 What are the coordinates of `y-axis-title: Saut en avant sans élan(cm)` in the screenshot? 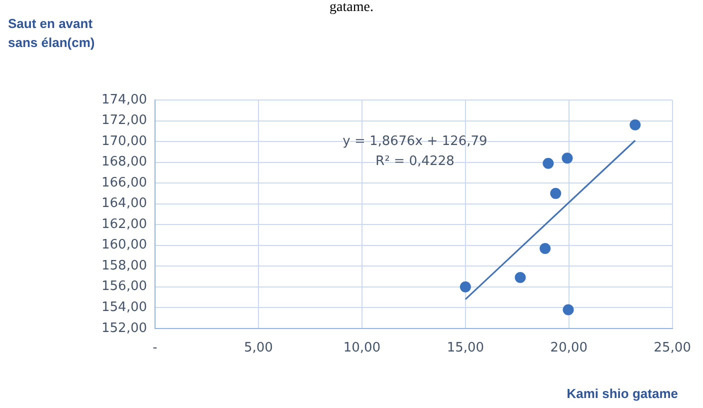 It's located at (52, 33).